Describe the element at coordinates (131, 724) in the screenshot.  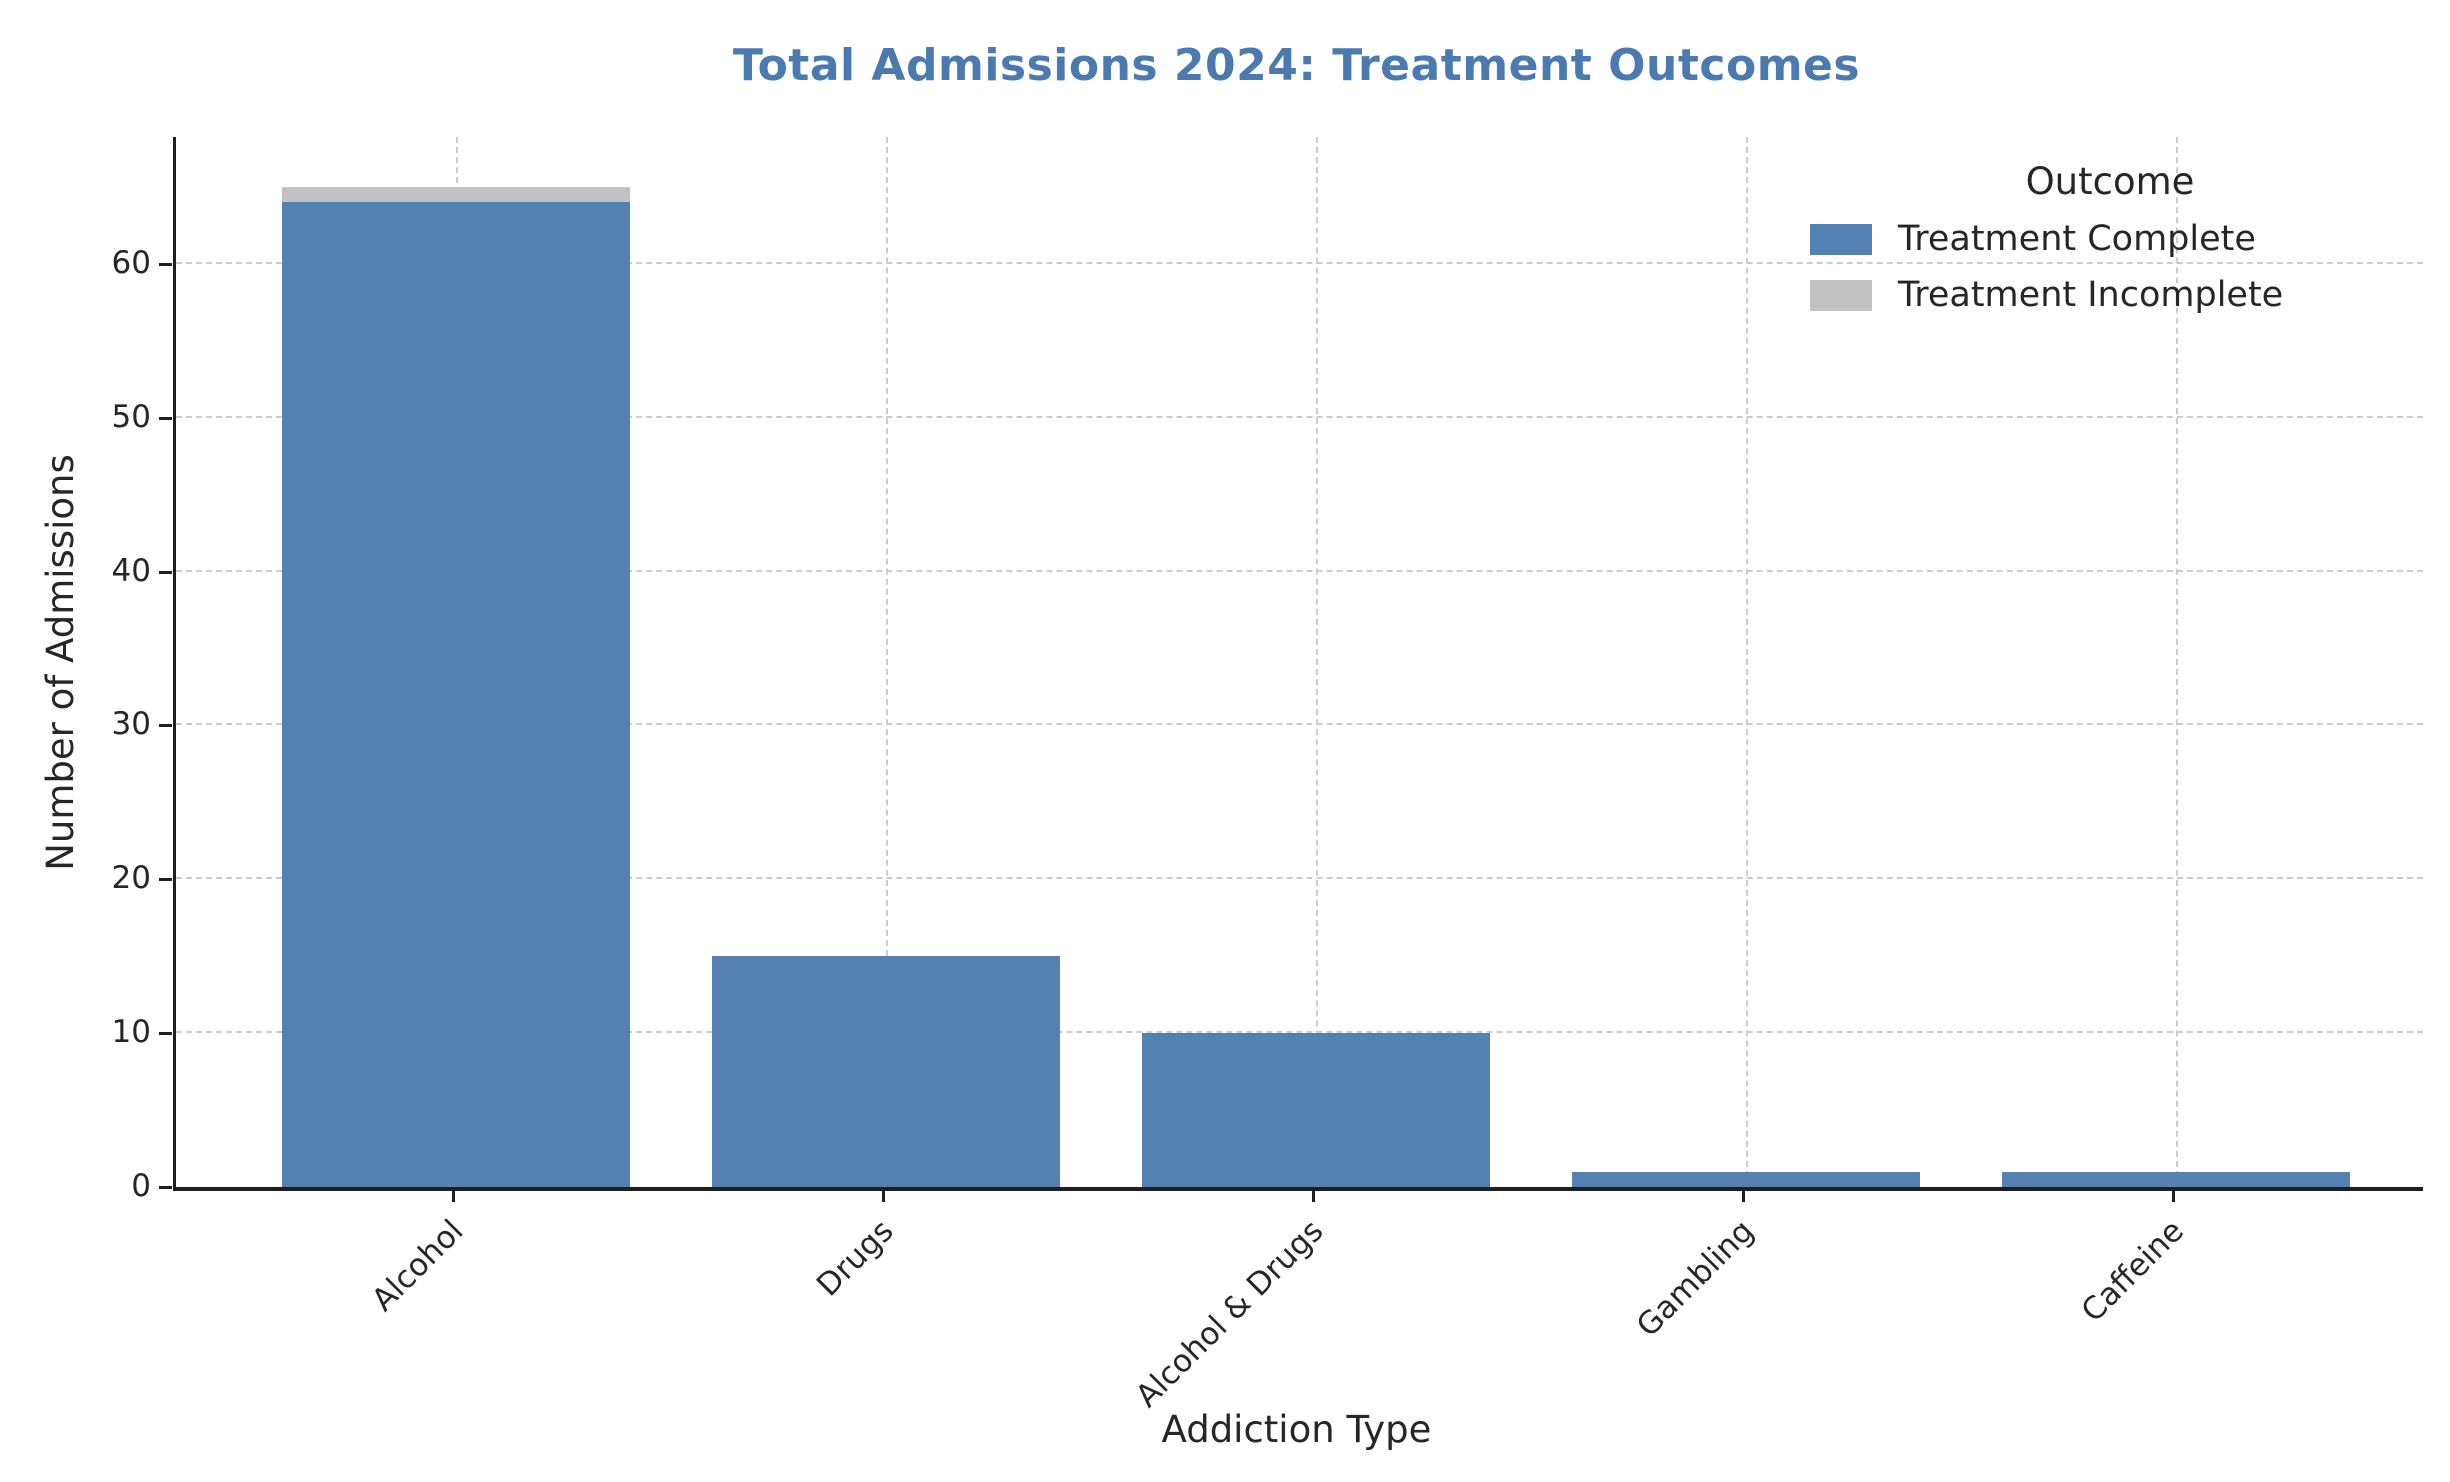
I see `y-tick-label-30: 30` at that location.